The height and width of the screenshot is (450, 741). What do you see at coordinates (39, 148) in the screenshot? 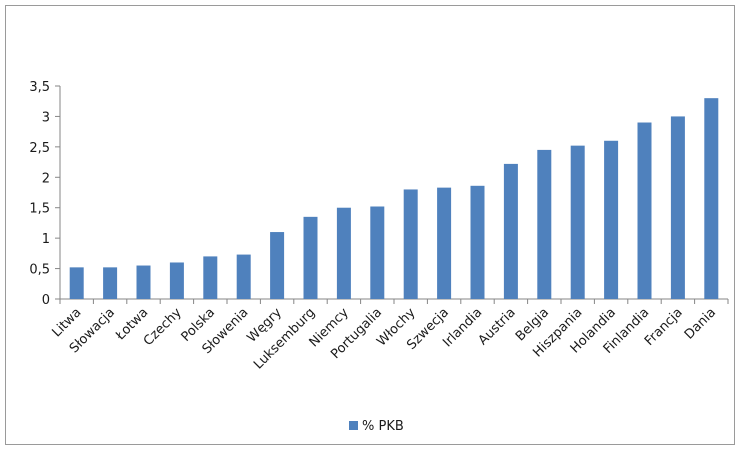
I see `y-tick-label: 2,5` at bounding box center [39, 148].